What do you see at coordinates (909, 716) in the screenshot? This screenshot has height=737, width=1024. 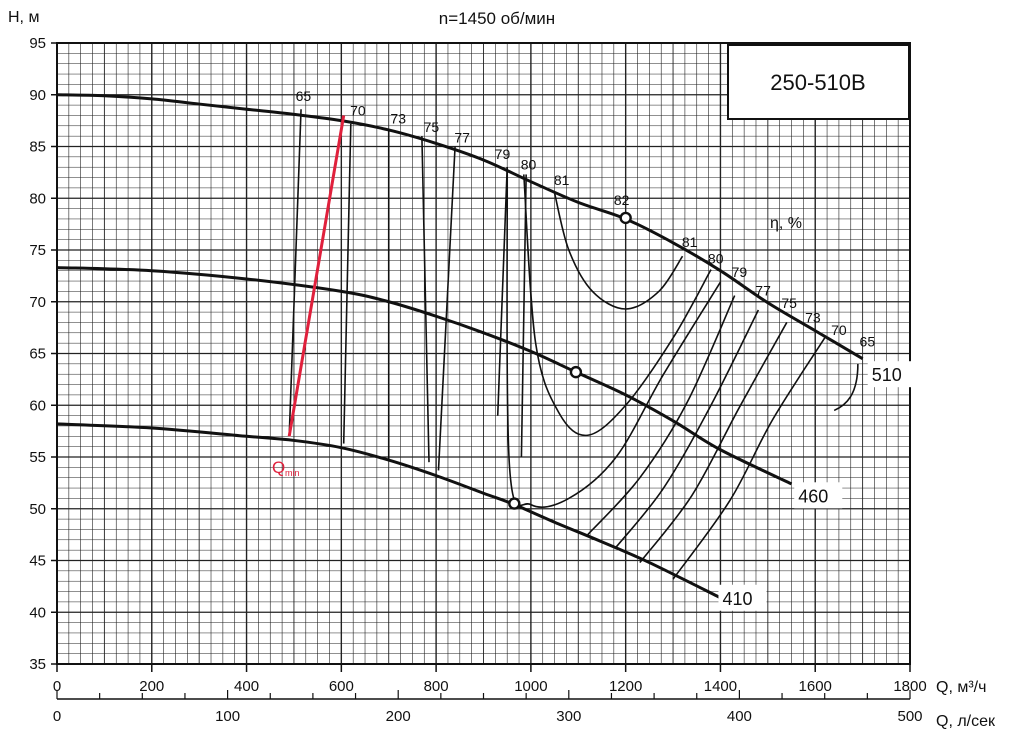 I see `x2-tick-label: 500` at bounding box center [909, 716].